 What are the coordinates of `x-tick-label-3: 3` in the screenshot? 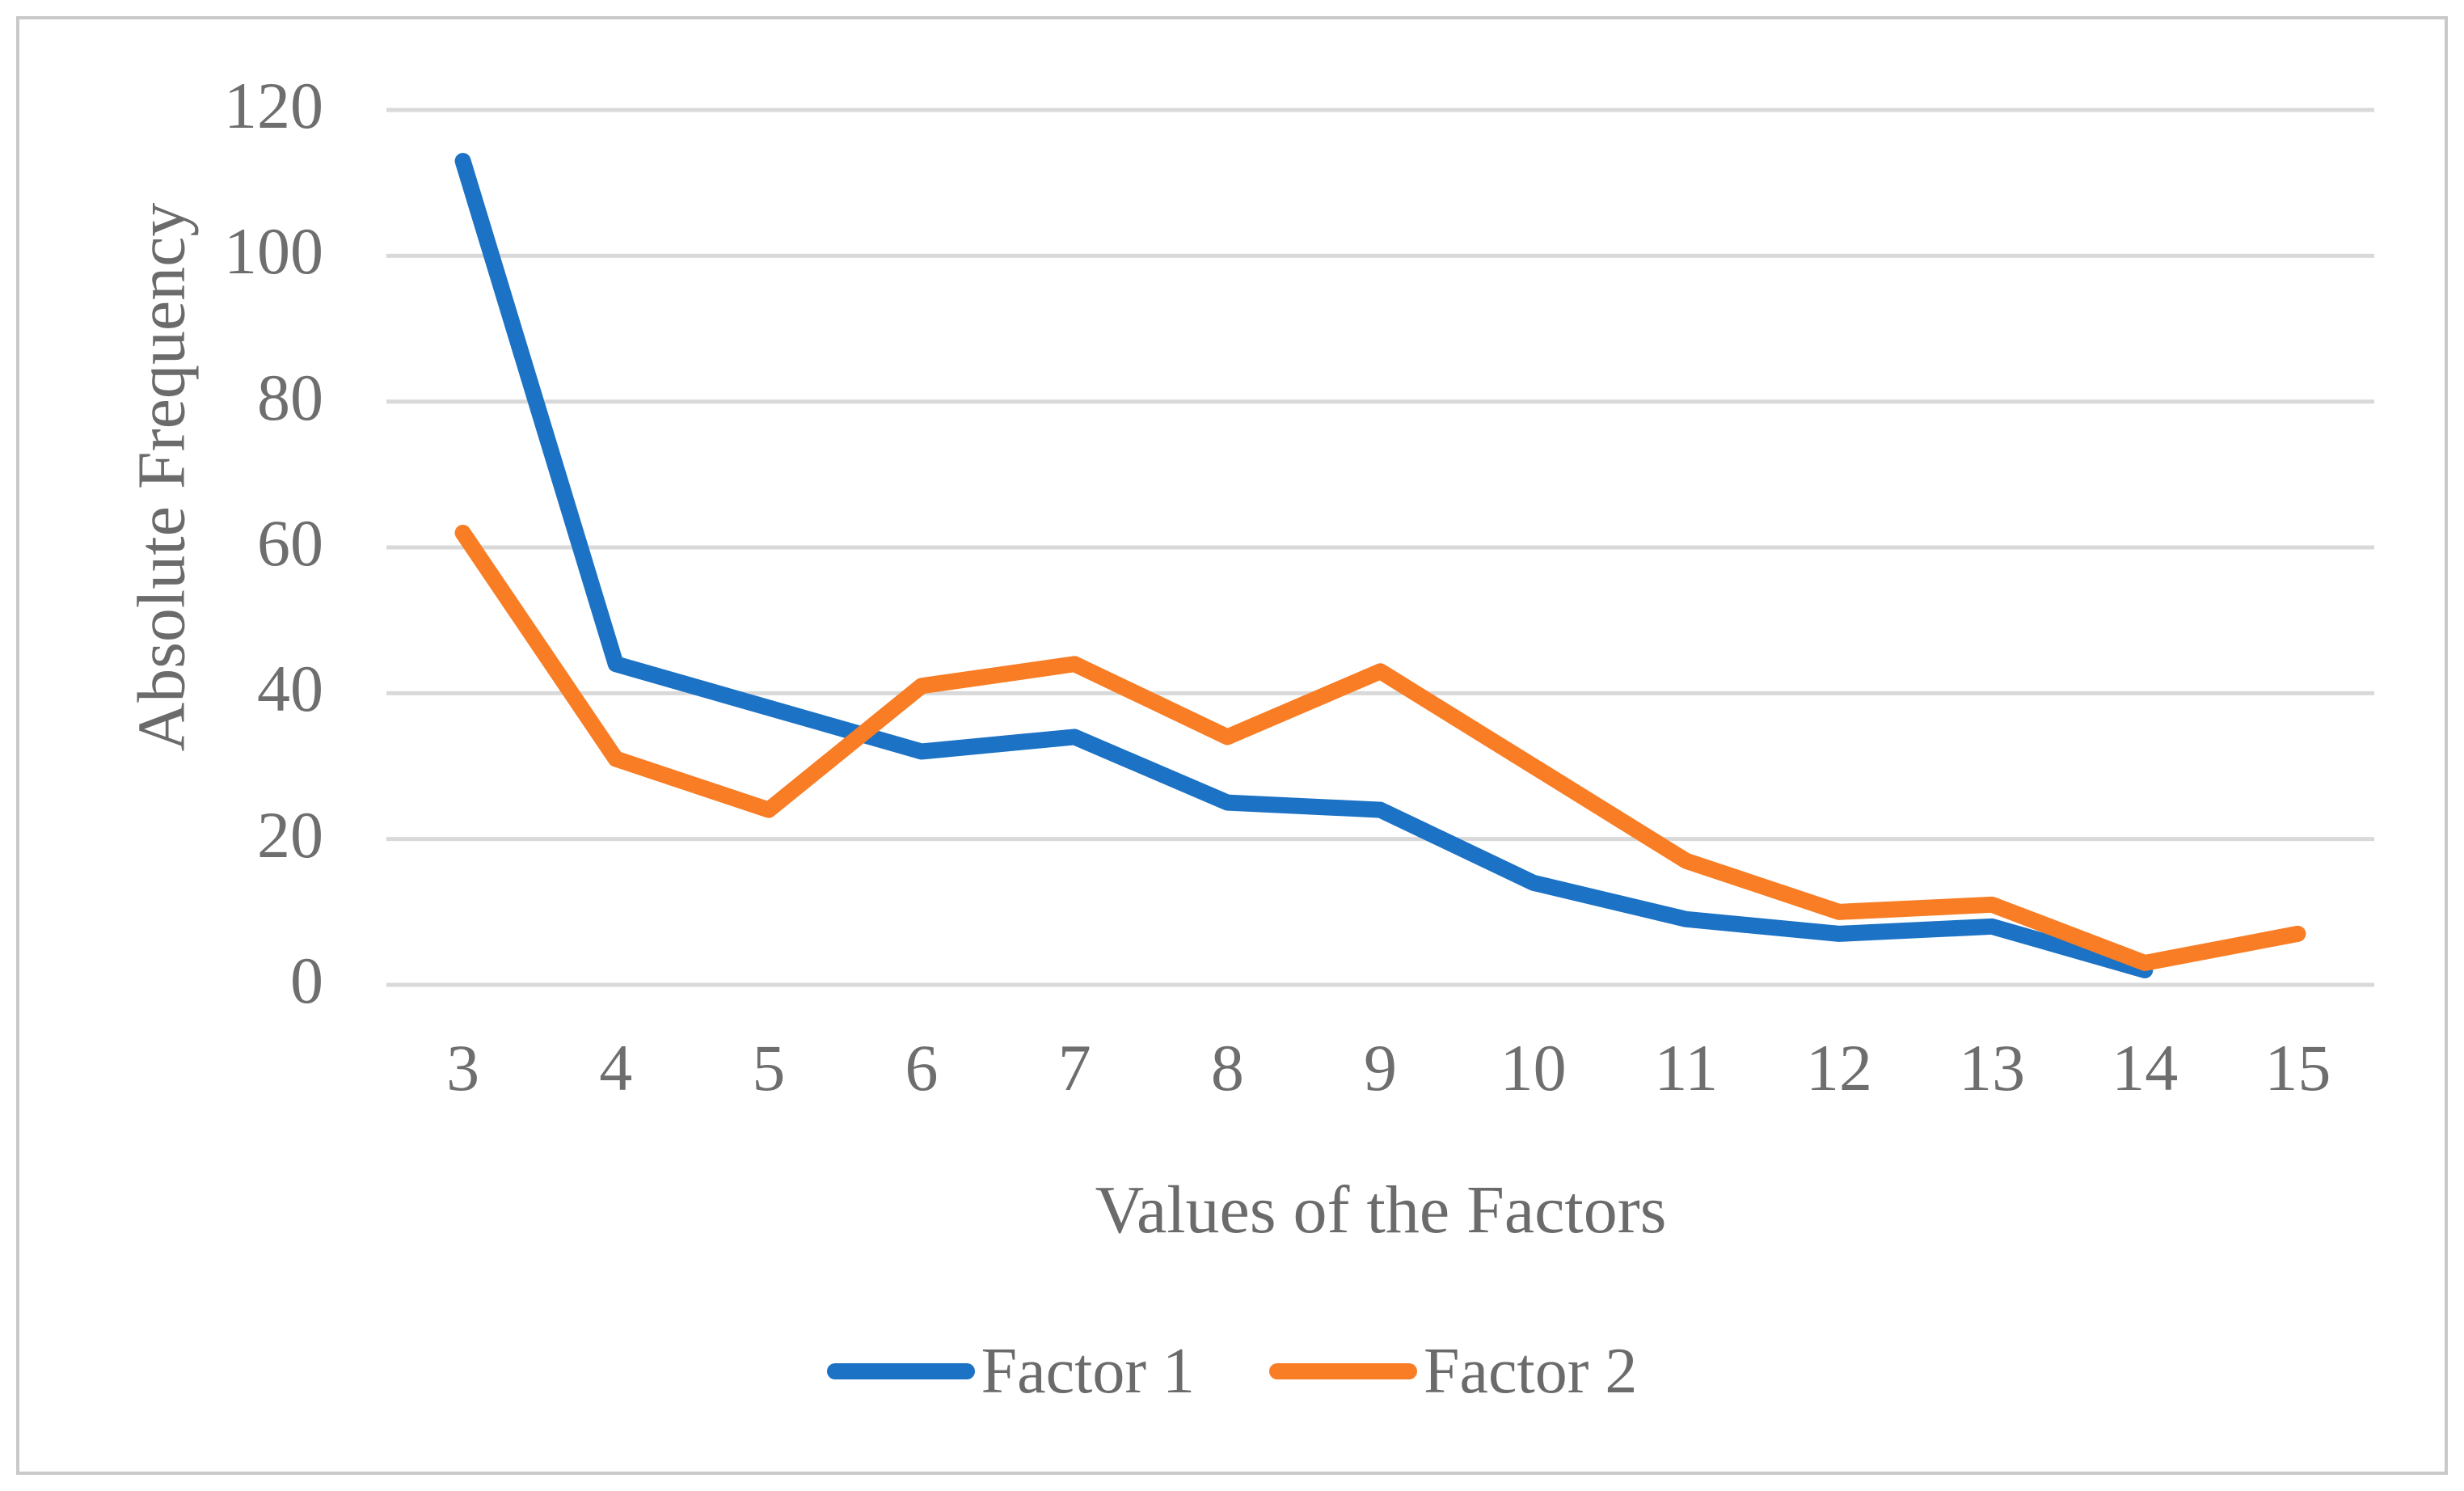 It's located at (463, 1068).